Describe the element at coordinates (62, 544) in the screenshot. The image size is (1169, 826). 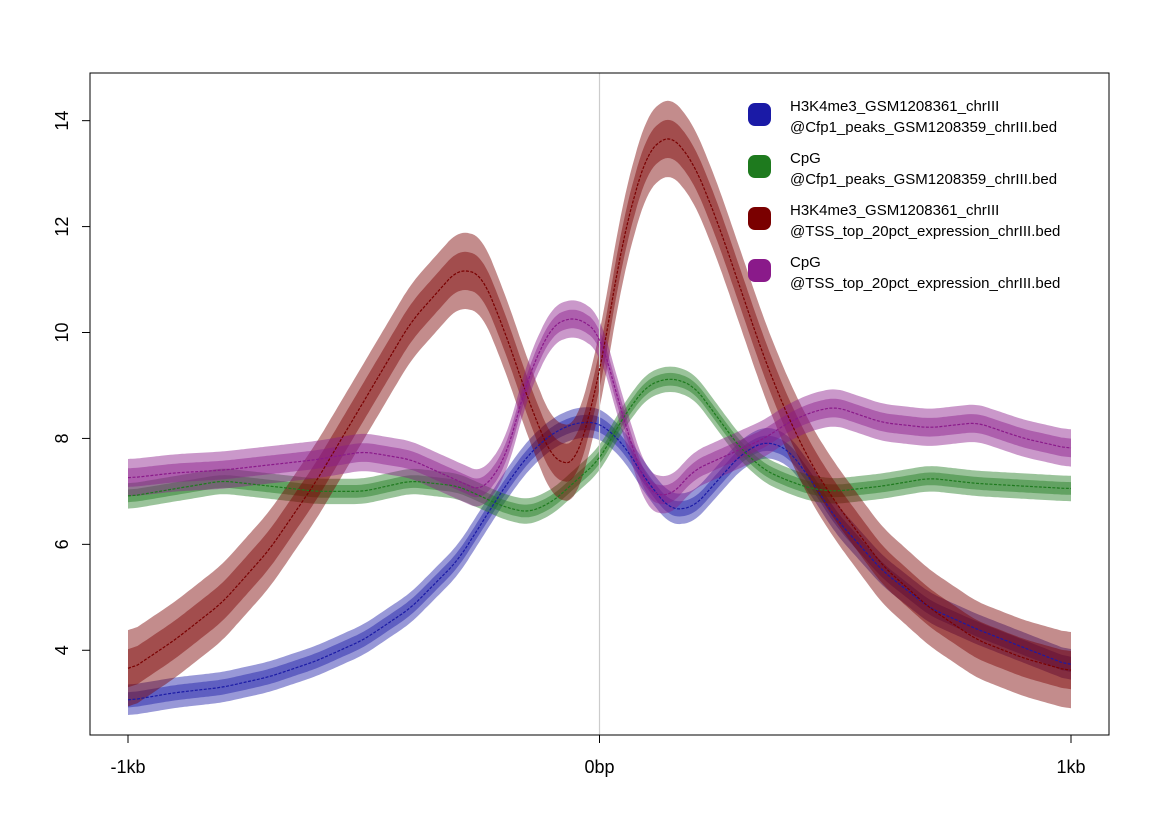
I see `y-tick-label: 6` at that location.